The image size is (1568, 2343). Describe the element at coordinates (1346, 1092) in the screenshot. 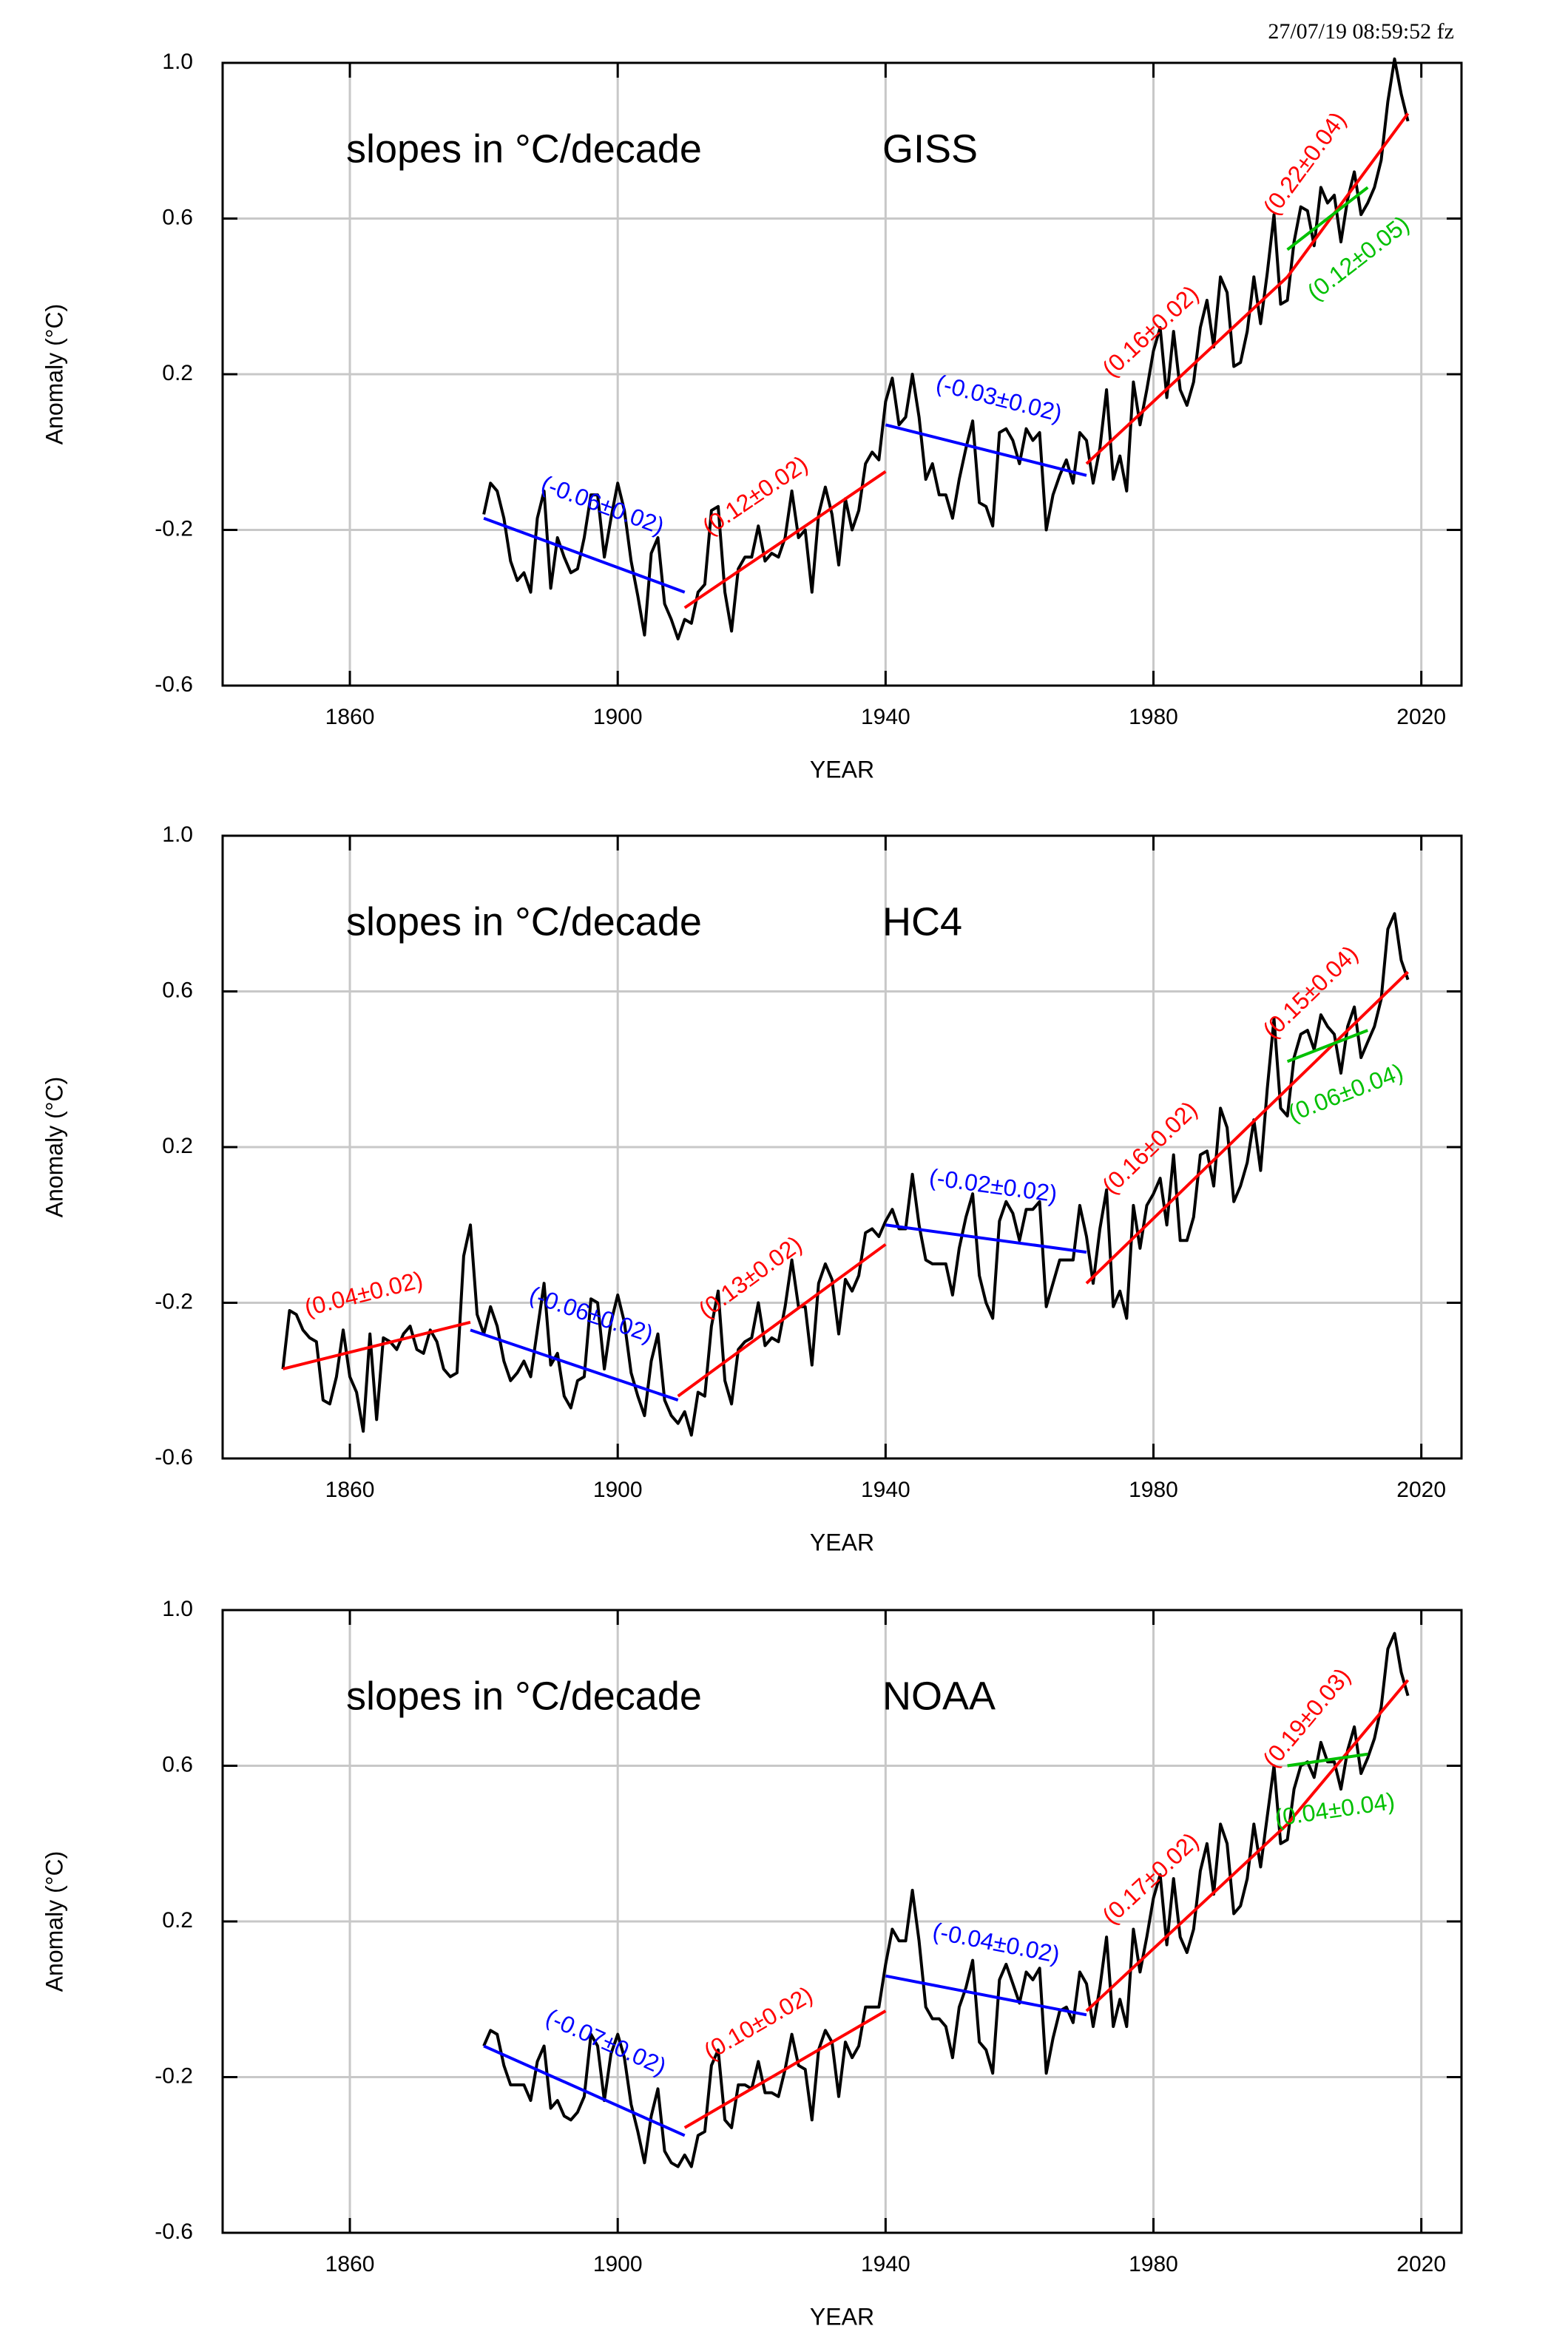

I see `trend-label: (0.06±0.04)` at that location.